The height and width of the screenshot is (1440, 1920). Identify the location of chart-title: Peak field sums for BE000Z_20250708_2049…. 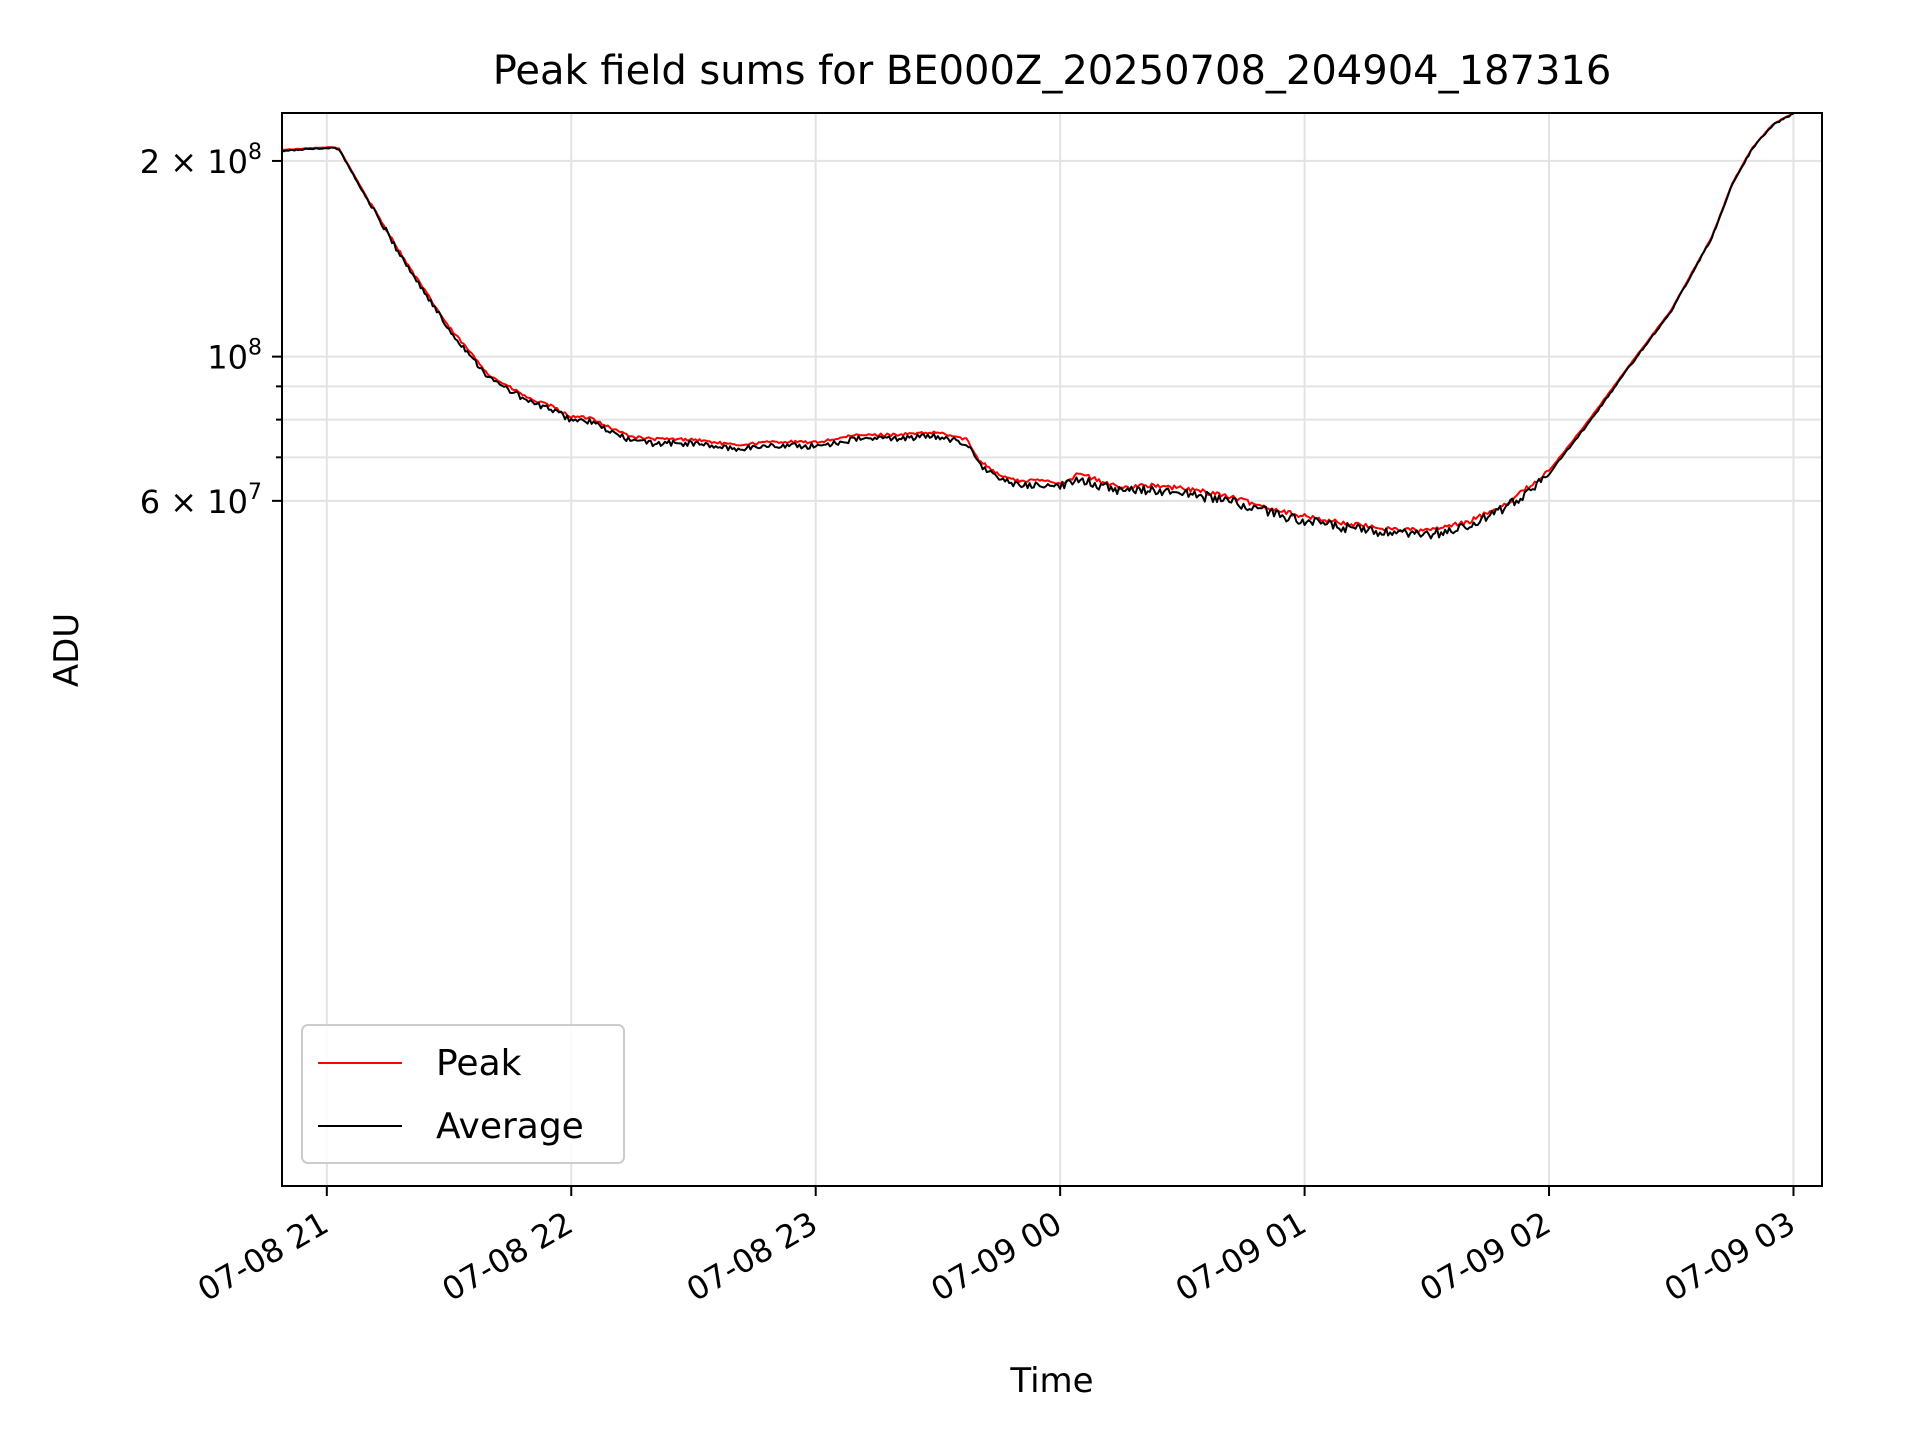
(1052, 71).